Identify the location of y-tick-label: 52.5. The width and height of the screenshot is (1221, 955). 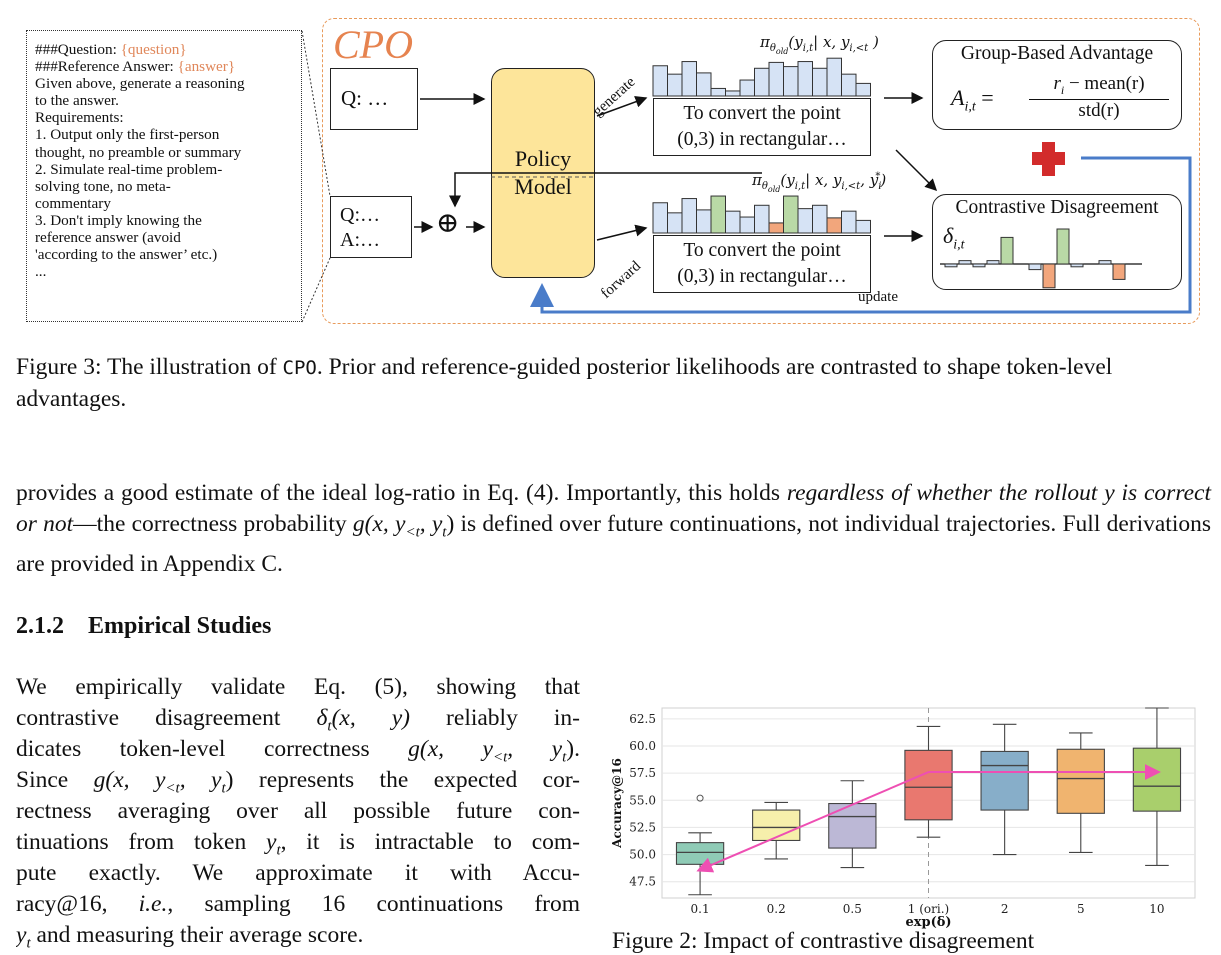
(642, 827).